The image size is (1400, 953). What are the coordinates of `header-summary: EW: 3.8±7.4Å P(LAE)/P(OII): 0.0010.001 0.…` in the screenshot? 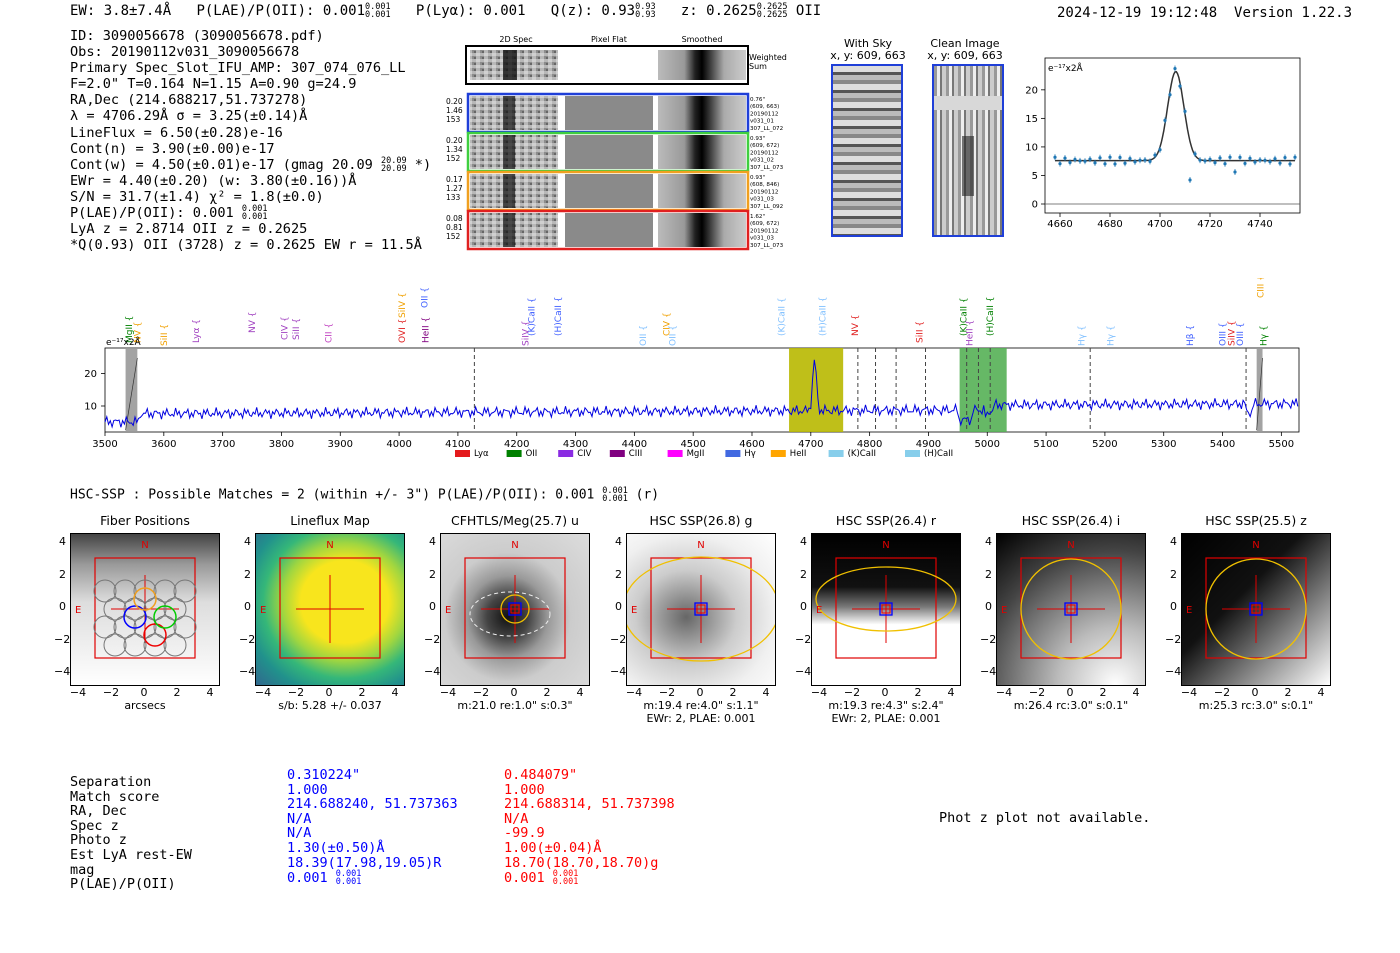 It's located at (445, 11).